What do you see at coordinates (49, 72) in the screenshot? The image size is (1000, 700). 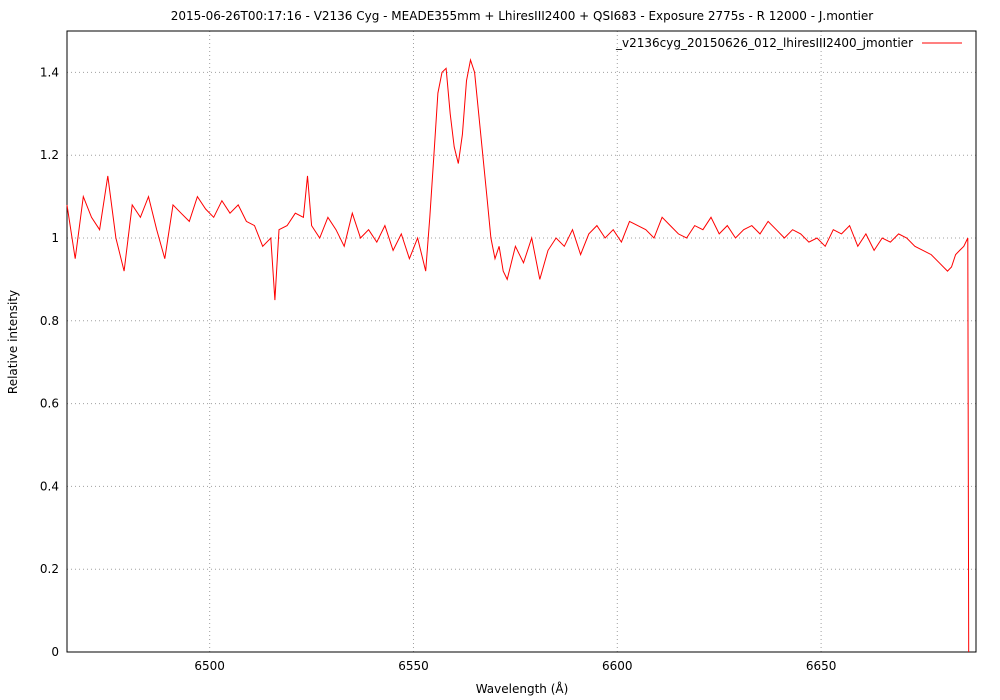 I see `y-tick-label: 1.4` at bounding box center [49, 72].